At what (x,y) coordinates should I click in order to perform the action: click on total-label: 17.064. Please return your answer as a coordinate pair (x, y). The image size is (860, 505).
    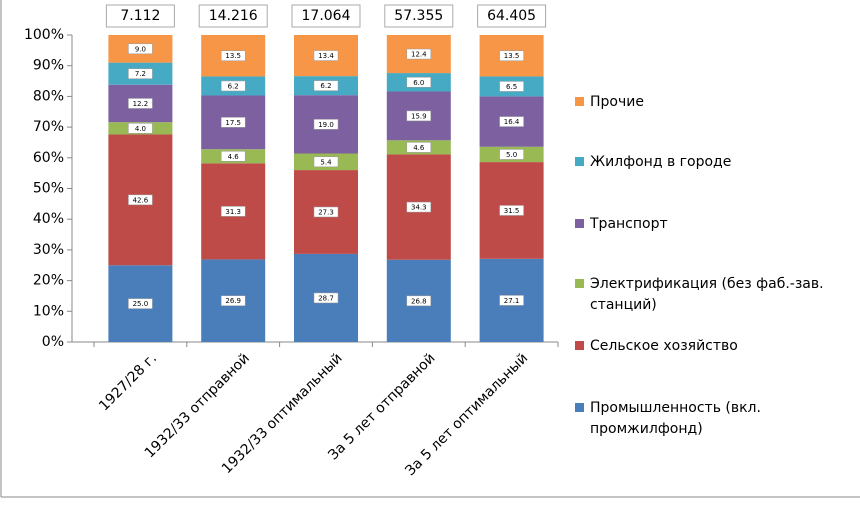
    Looking at the image, I should click on (326, 16).